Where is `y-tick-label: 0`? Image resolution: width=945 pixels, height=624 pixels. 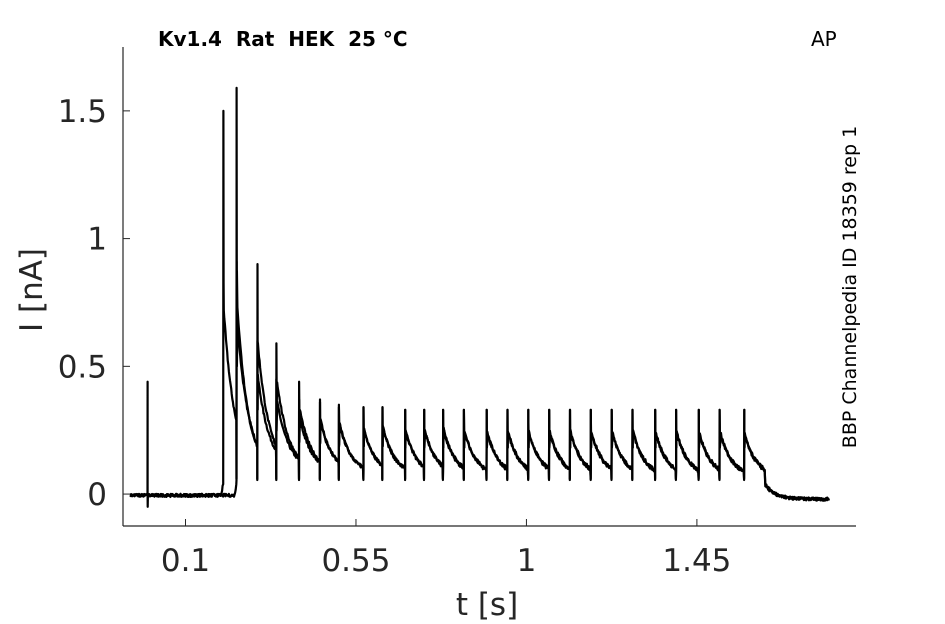
y-tick-label: 0 is located at coordinates (97, 495).